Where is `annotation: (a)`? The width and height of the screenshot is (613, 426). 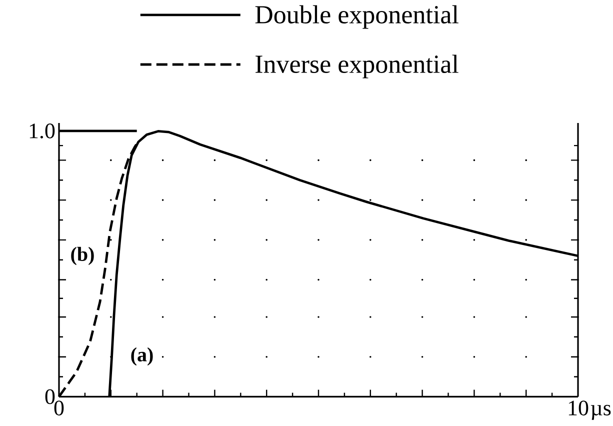
annotation: (a) is located at coordinates (142, 356).